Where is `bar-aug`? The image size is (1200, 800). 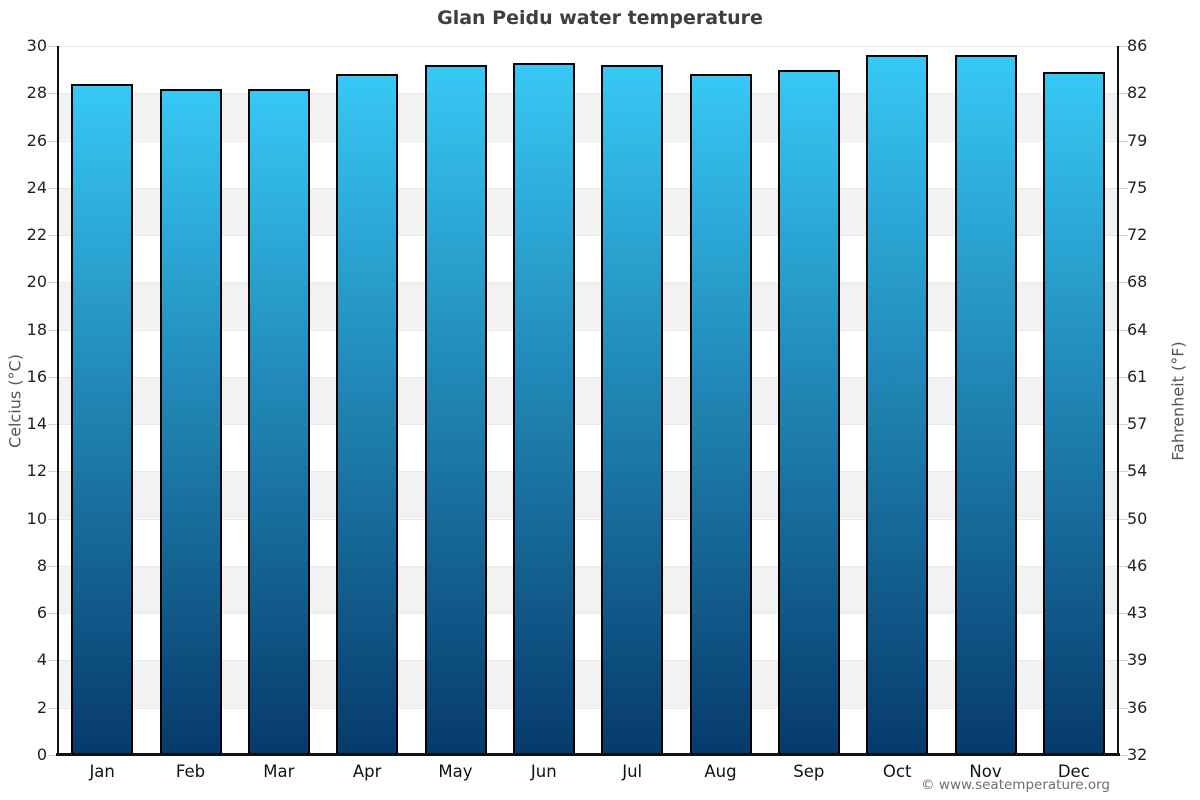
bar-aug is located at coordinates (721, 414).